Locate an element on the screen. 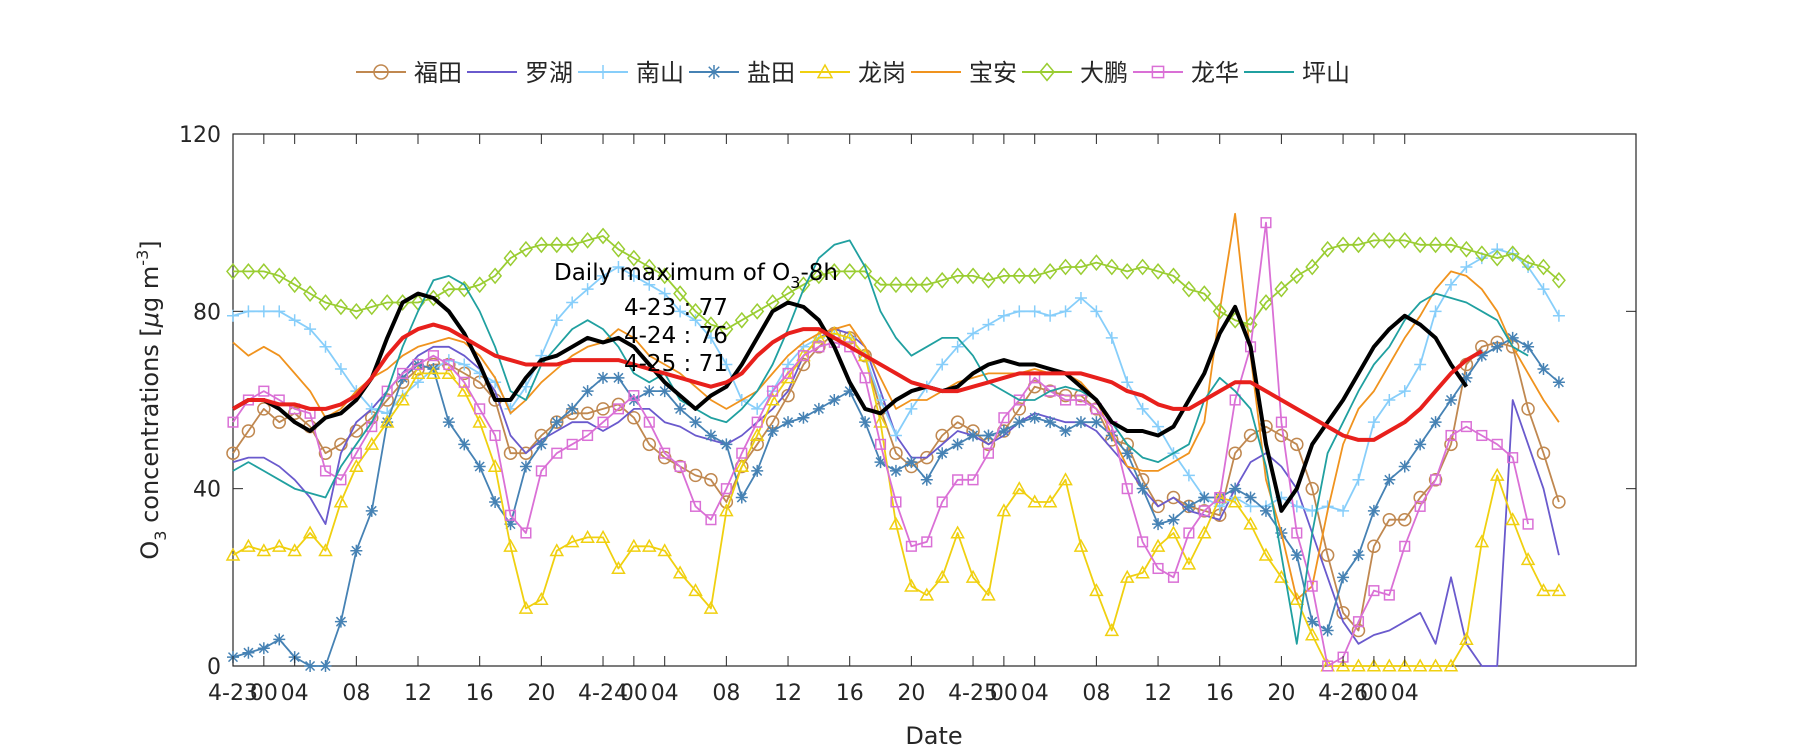  x-tick-label: 12 is located at coordinates (418, 693).